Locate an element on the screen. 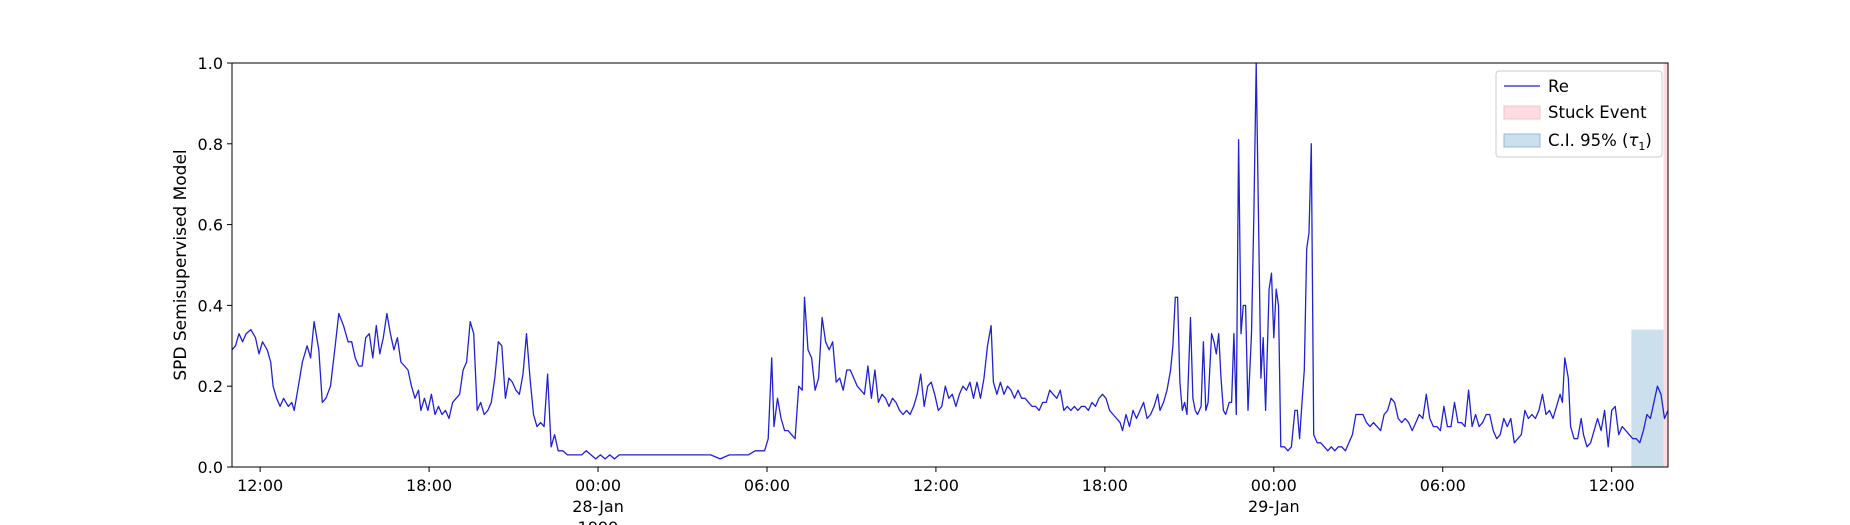 Image resolution: width=1850 pixels, height=525 pixels. x-tick-date-label: 28-Jan is located at coordinates (598, 506).